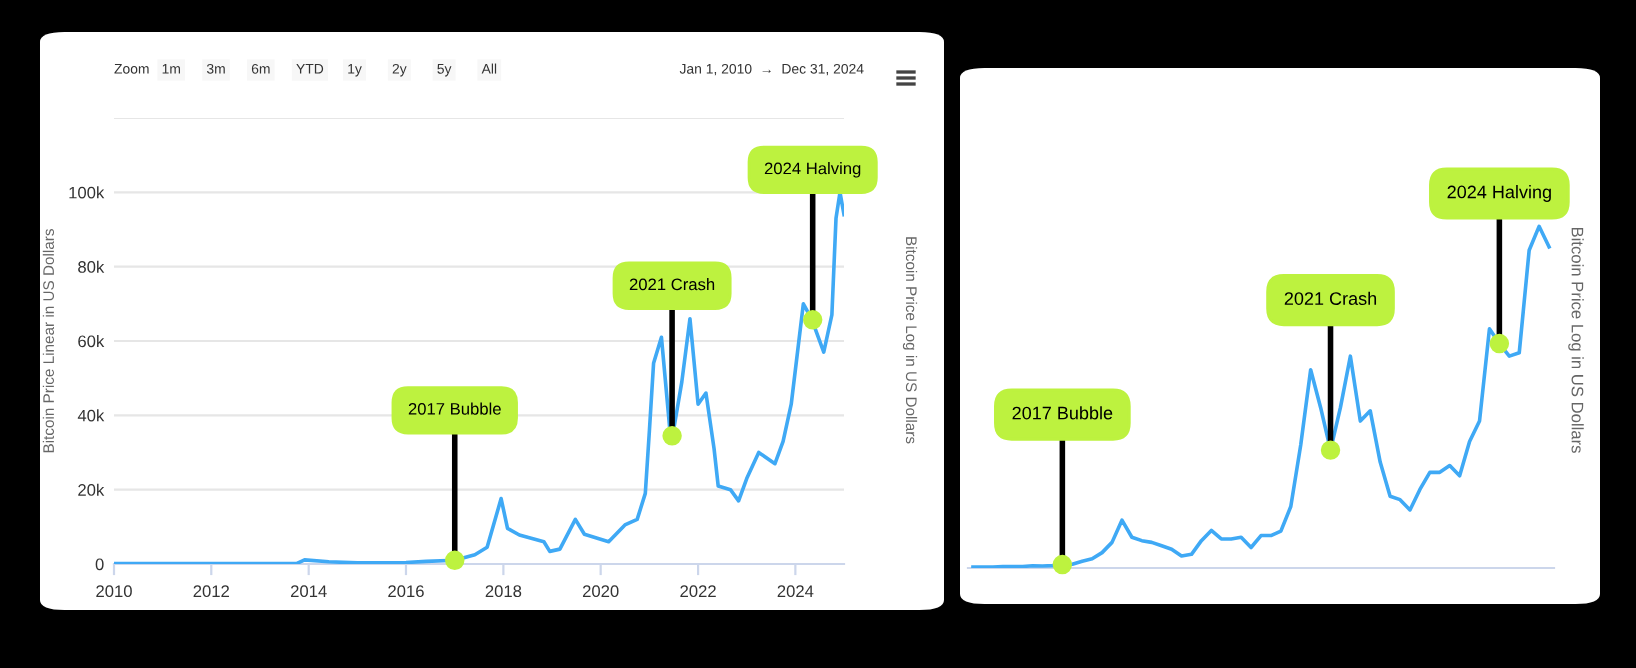  What do you see at coordinates (114, 591) in the screenshot?
I see `x-tick-label: 2010` at bounding box center [114, 591].